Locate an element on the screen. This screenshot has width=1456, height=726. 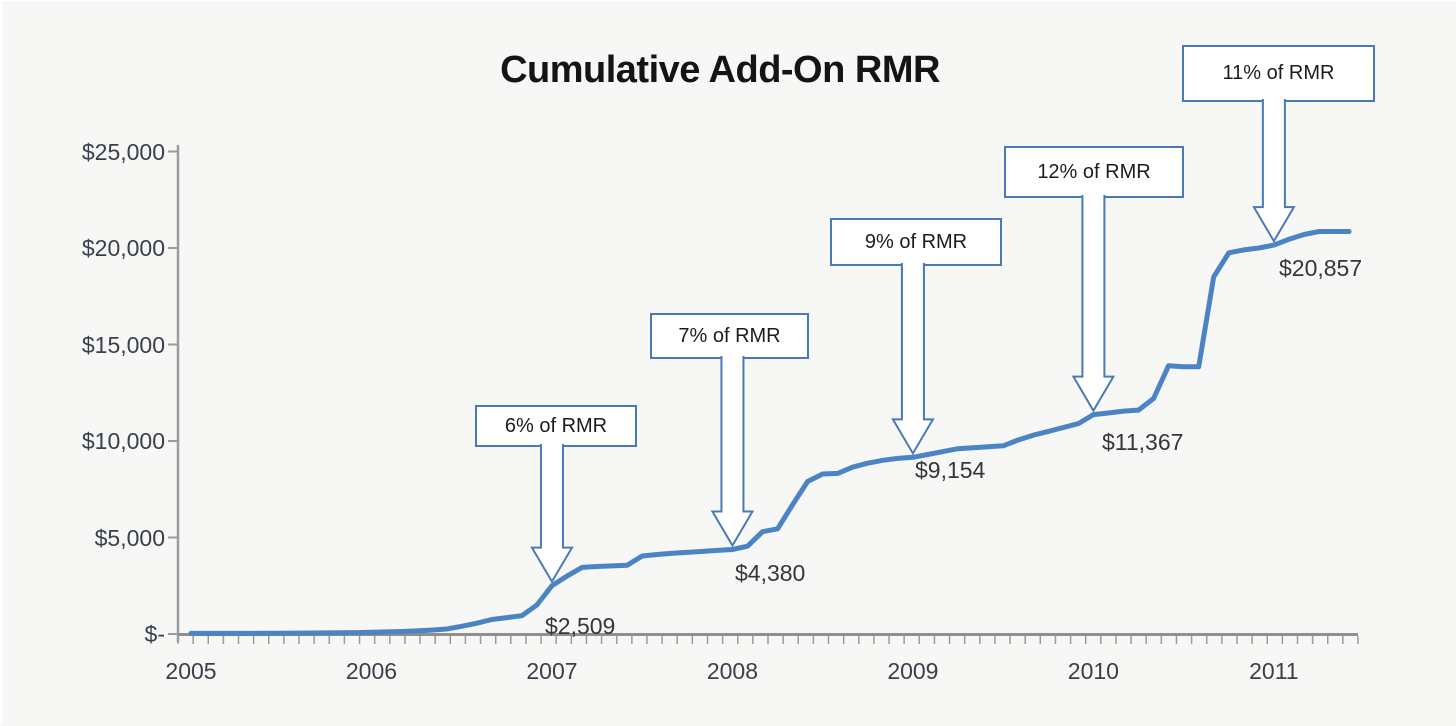
x-axis-tick-label: 2009 is located at coordinates (913, 671).